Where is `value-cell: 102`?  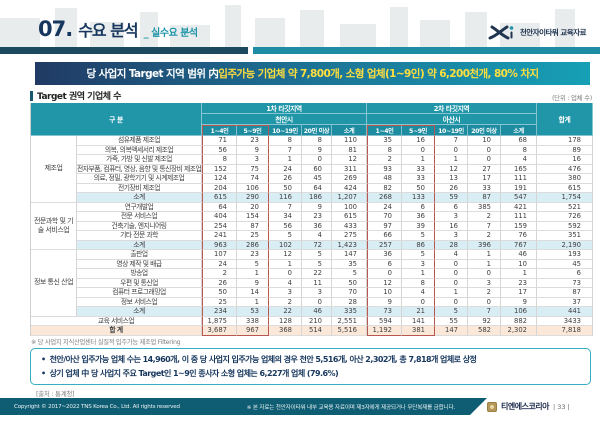
value-cell: 102 is located at coordinates (285, 245).